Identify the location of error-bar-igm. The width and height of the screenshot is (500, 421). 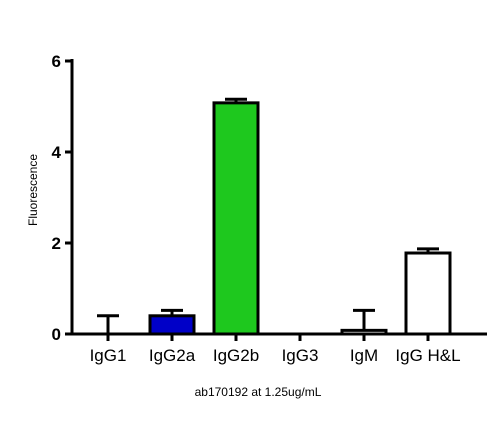
(364, 319).